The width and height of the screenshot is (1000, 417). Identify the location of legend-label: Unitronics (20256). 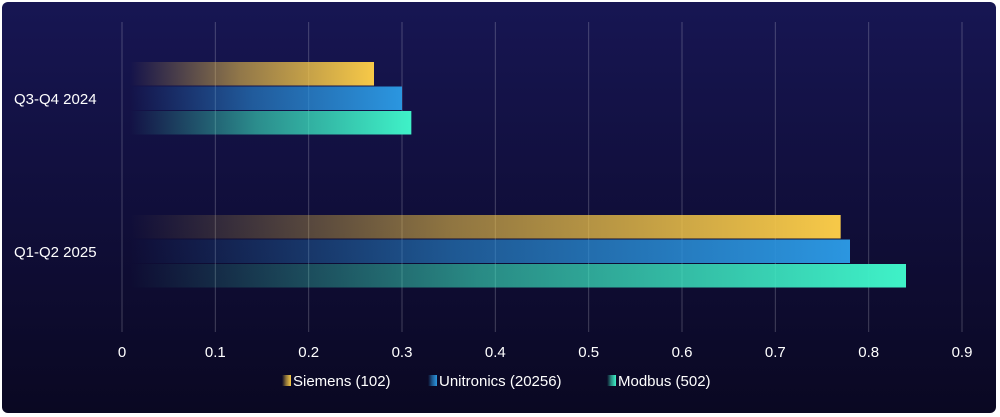
(500, 381).